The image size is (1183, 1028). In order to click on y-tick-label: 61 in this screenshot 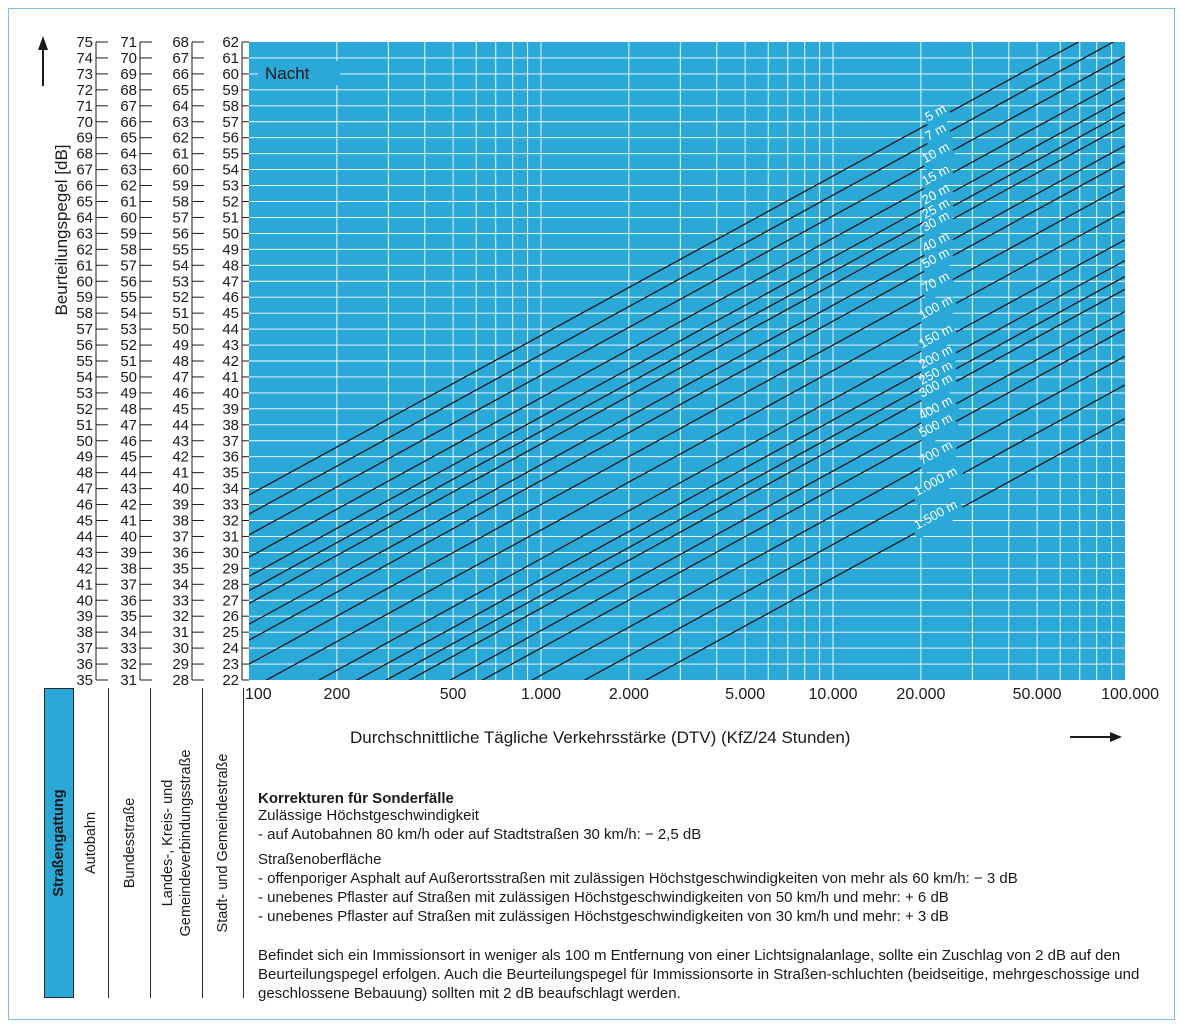, I will do `click(128, 202)`.